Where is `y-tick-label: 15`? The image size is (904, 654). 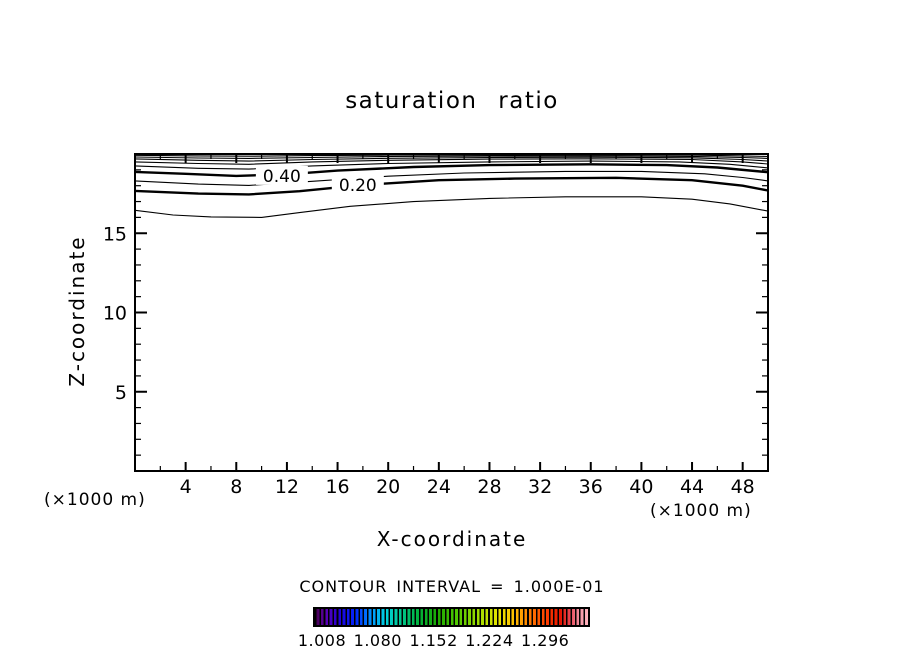 y-tick-label: 15 is located at coordinates (115, 234).